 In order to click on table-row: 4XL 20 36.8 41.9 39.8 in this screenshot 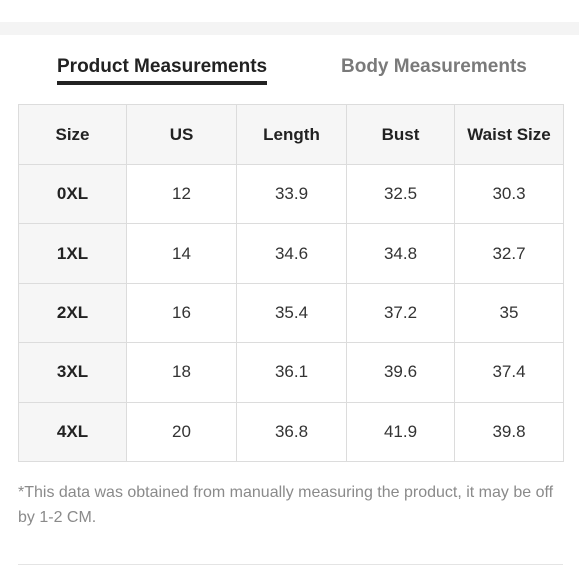, I will do `click(291, 432)`.